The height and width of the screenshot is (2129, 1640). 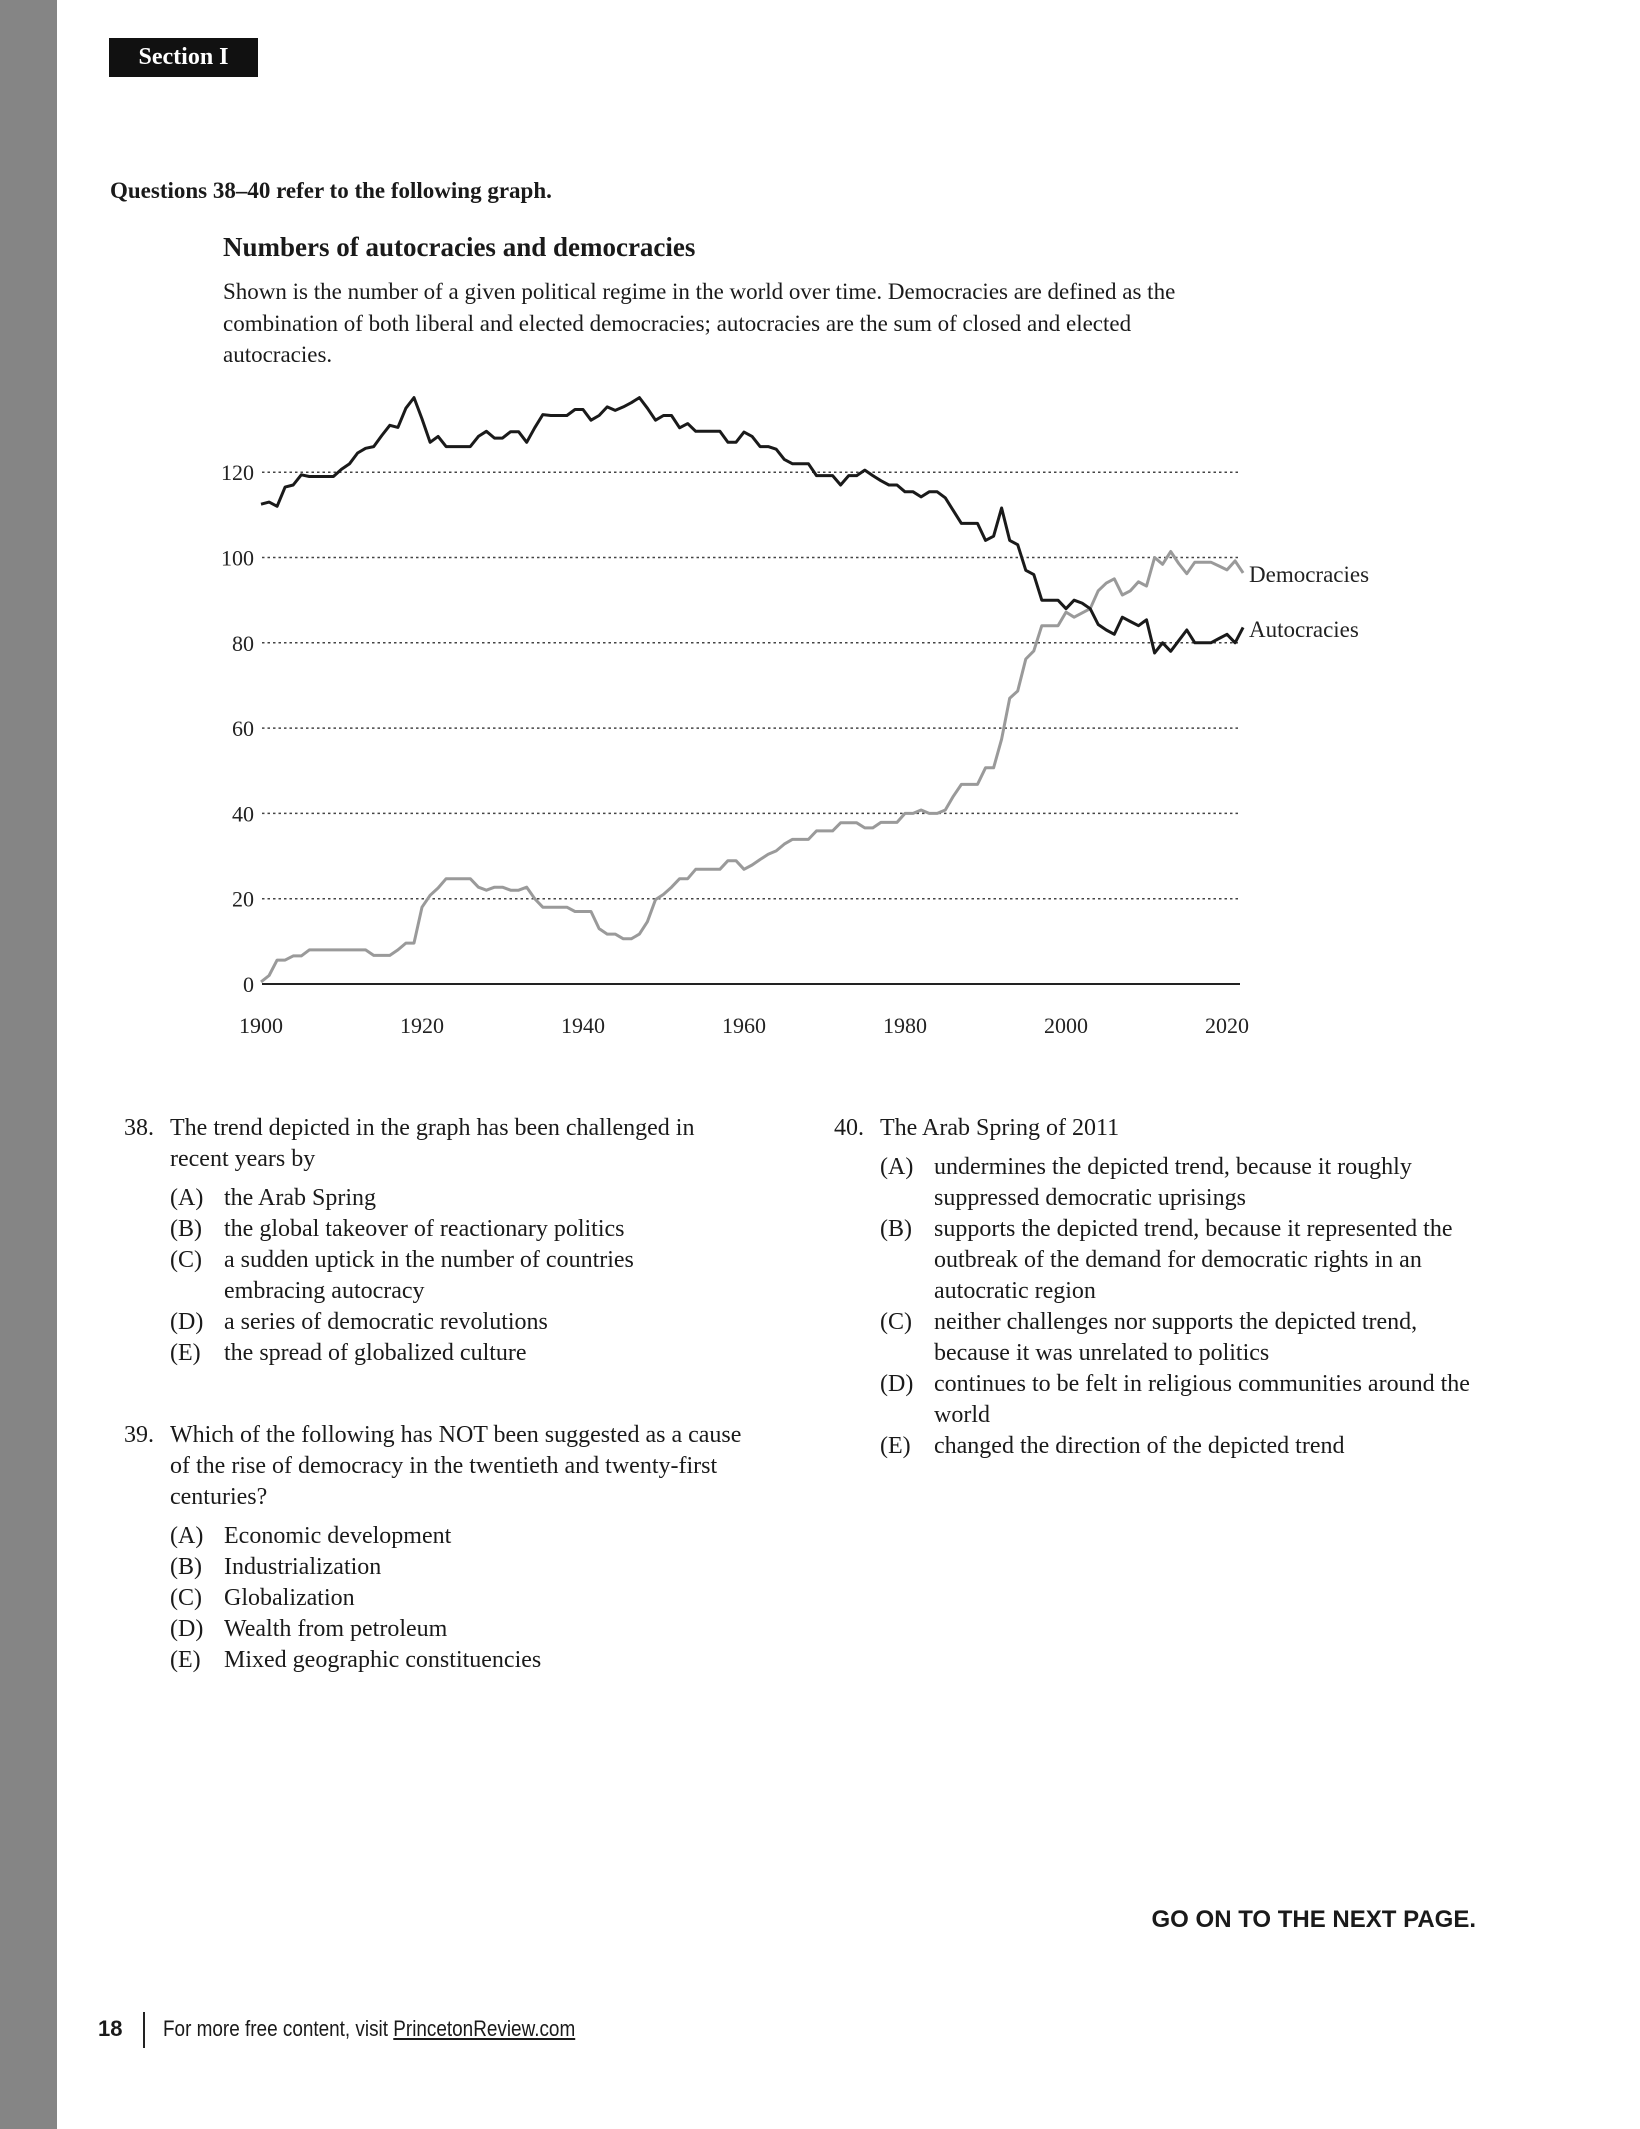 What do you see at coordinates (744, 1025) in the screenshot?
I see `x-tick-label: 1960` at bounding box center [744, 1025].